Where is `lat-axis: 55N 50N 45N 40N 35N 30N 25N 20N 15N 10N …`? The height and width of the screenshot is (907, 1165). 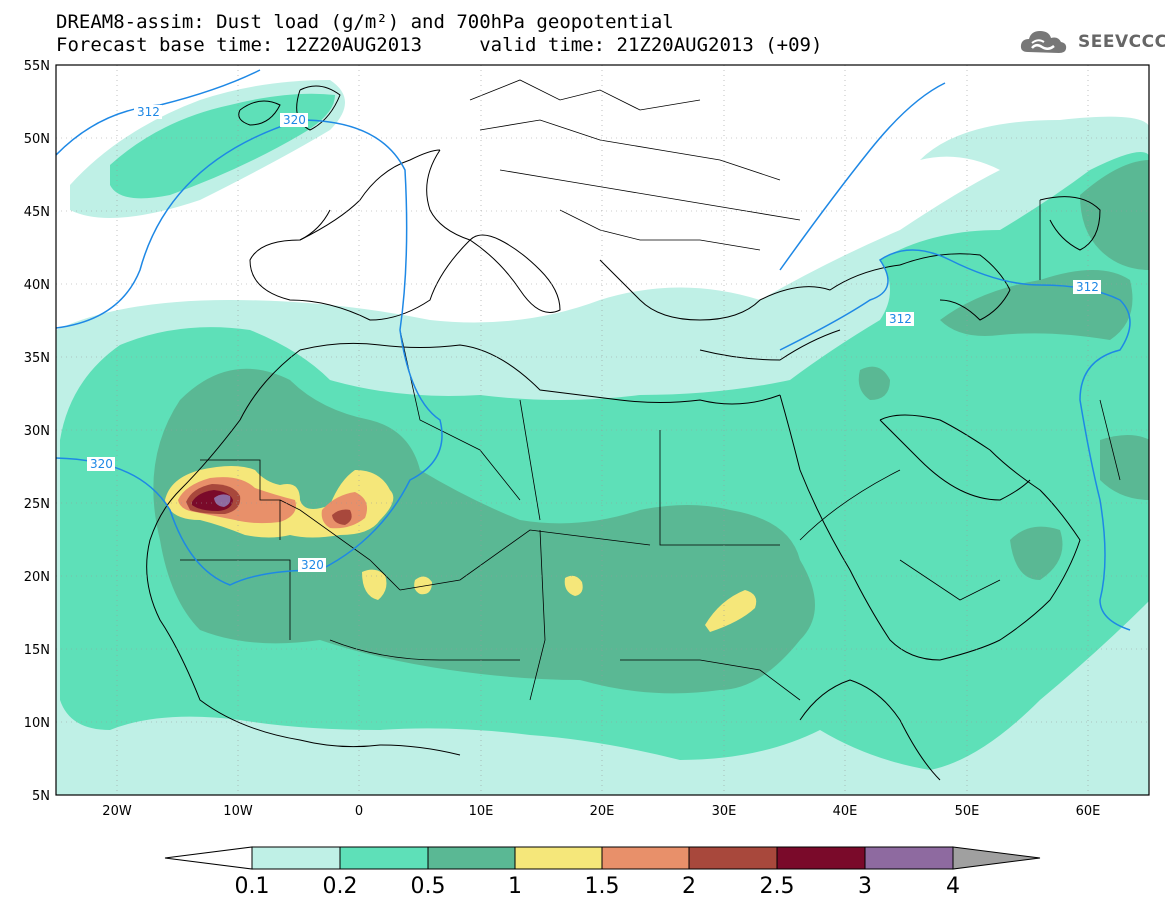
lat-axis: 55N 50N 45N 40N 35N 30N 25N 20N 15N 10N … is located at coordinates (37, 431).